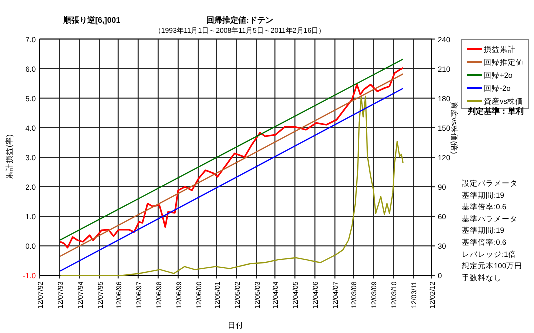  Describe the element at coordinates (240, 20) in the screenshot. I see `chart-subtitle: 回帰推定値:ドテン` at that location.